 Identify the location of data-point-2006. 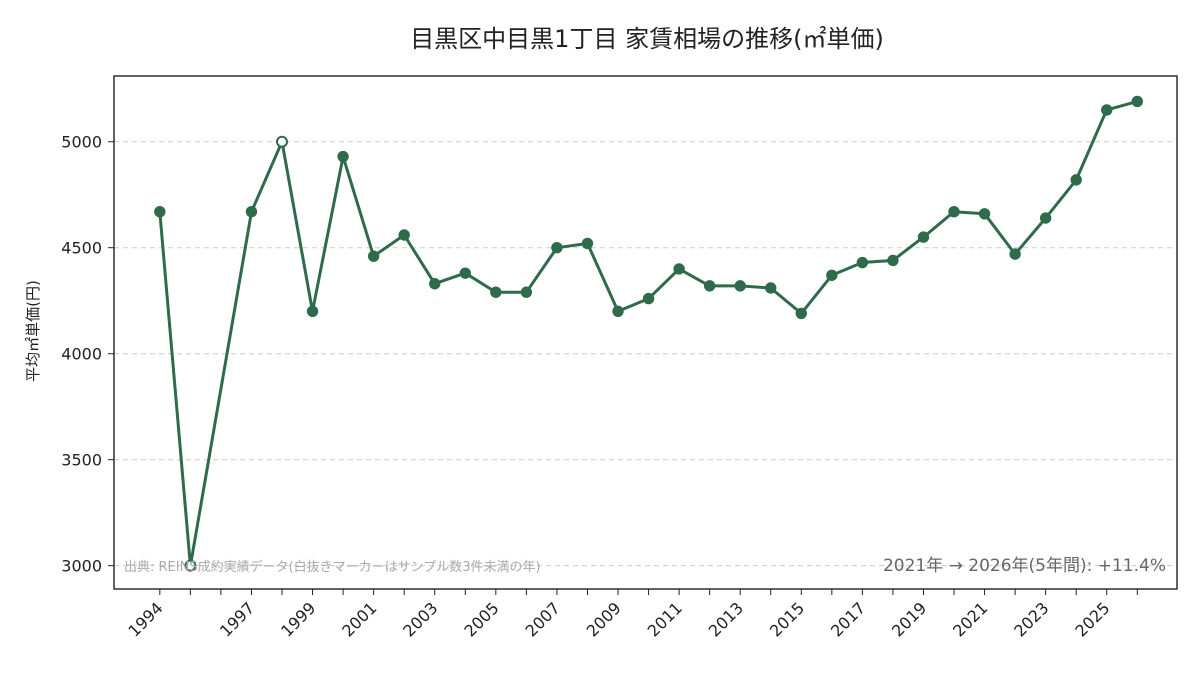
(526, 292).